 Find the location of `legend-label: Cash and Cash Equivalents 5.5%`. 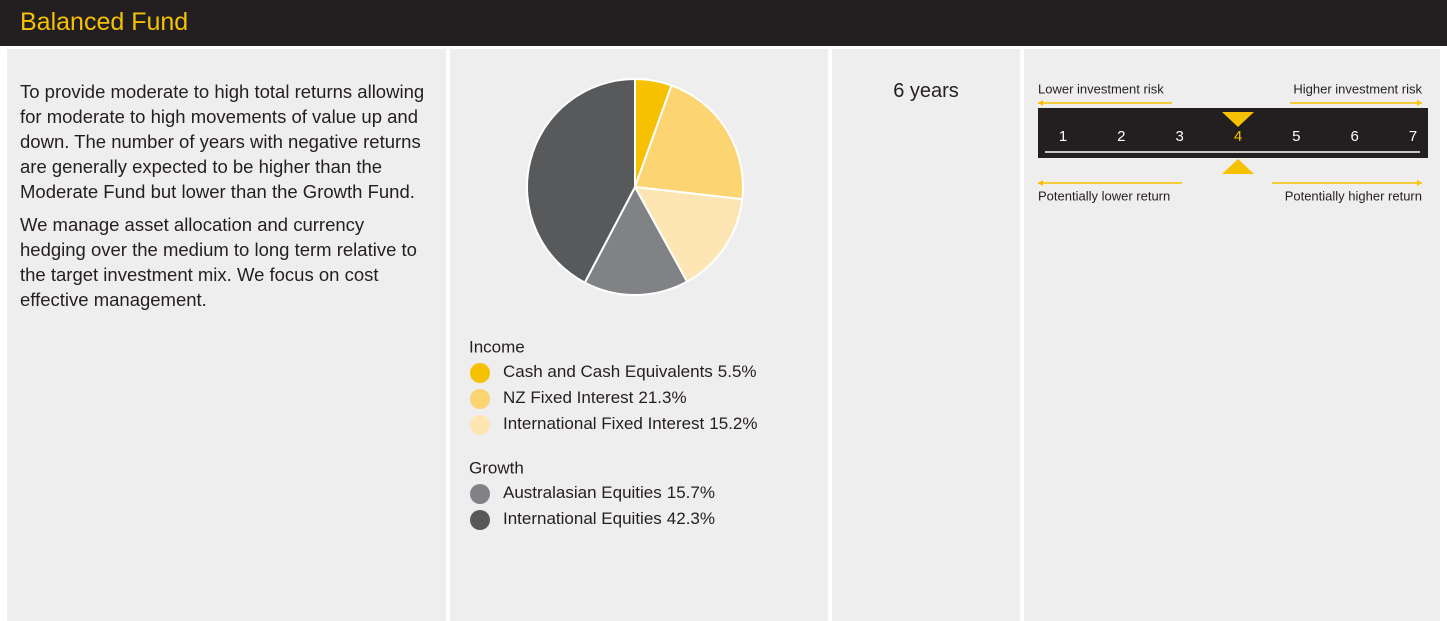

legend-label: Cash and Cash Equivalents 5.5% is located at coordinates (630, 371).